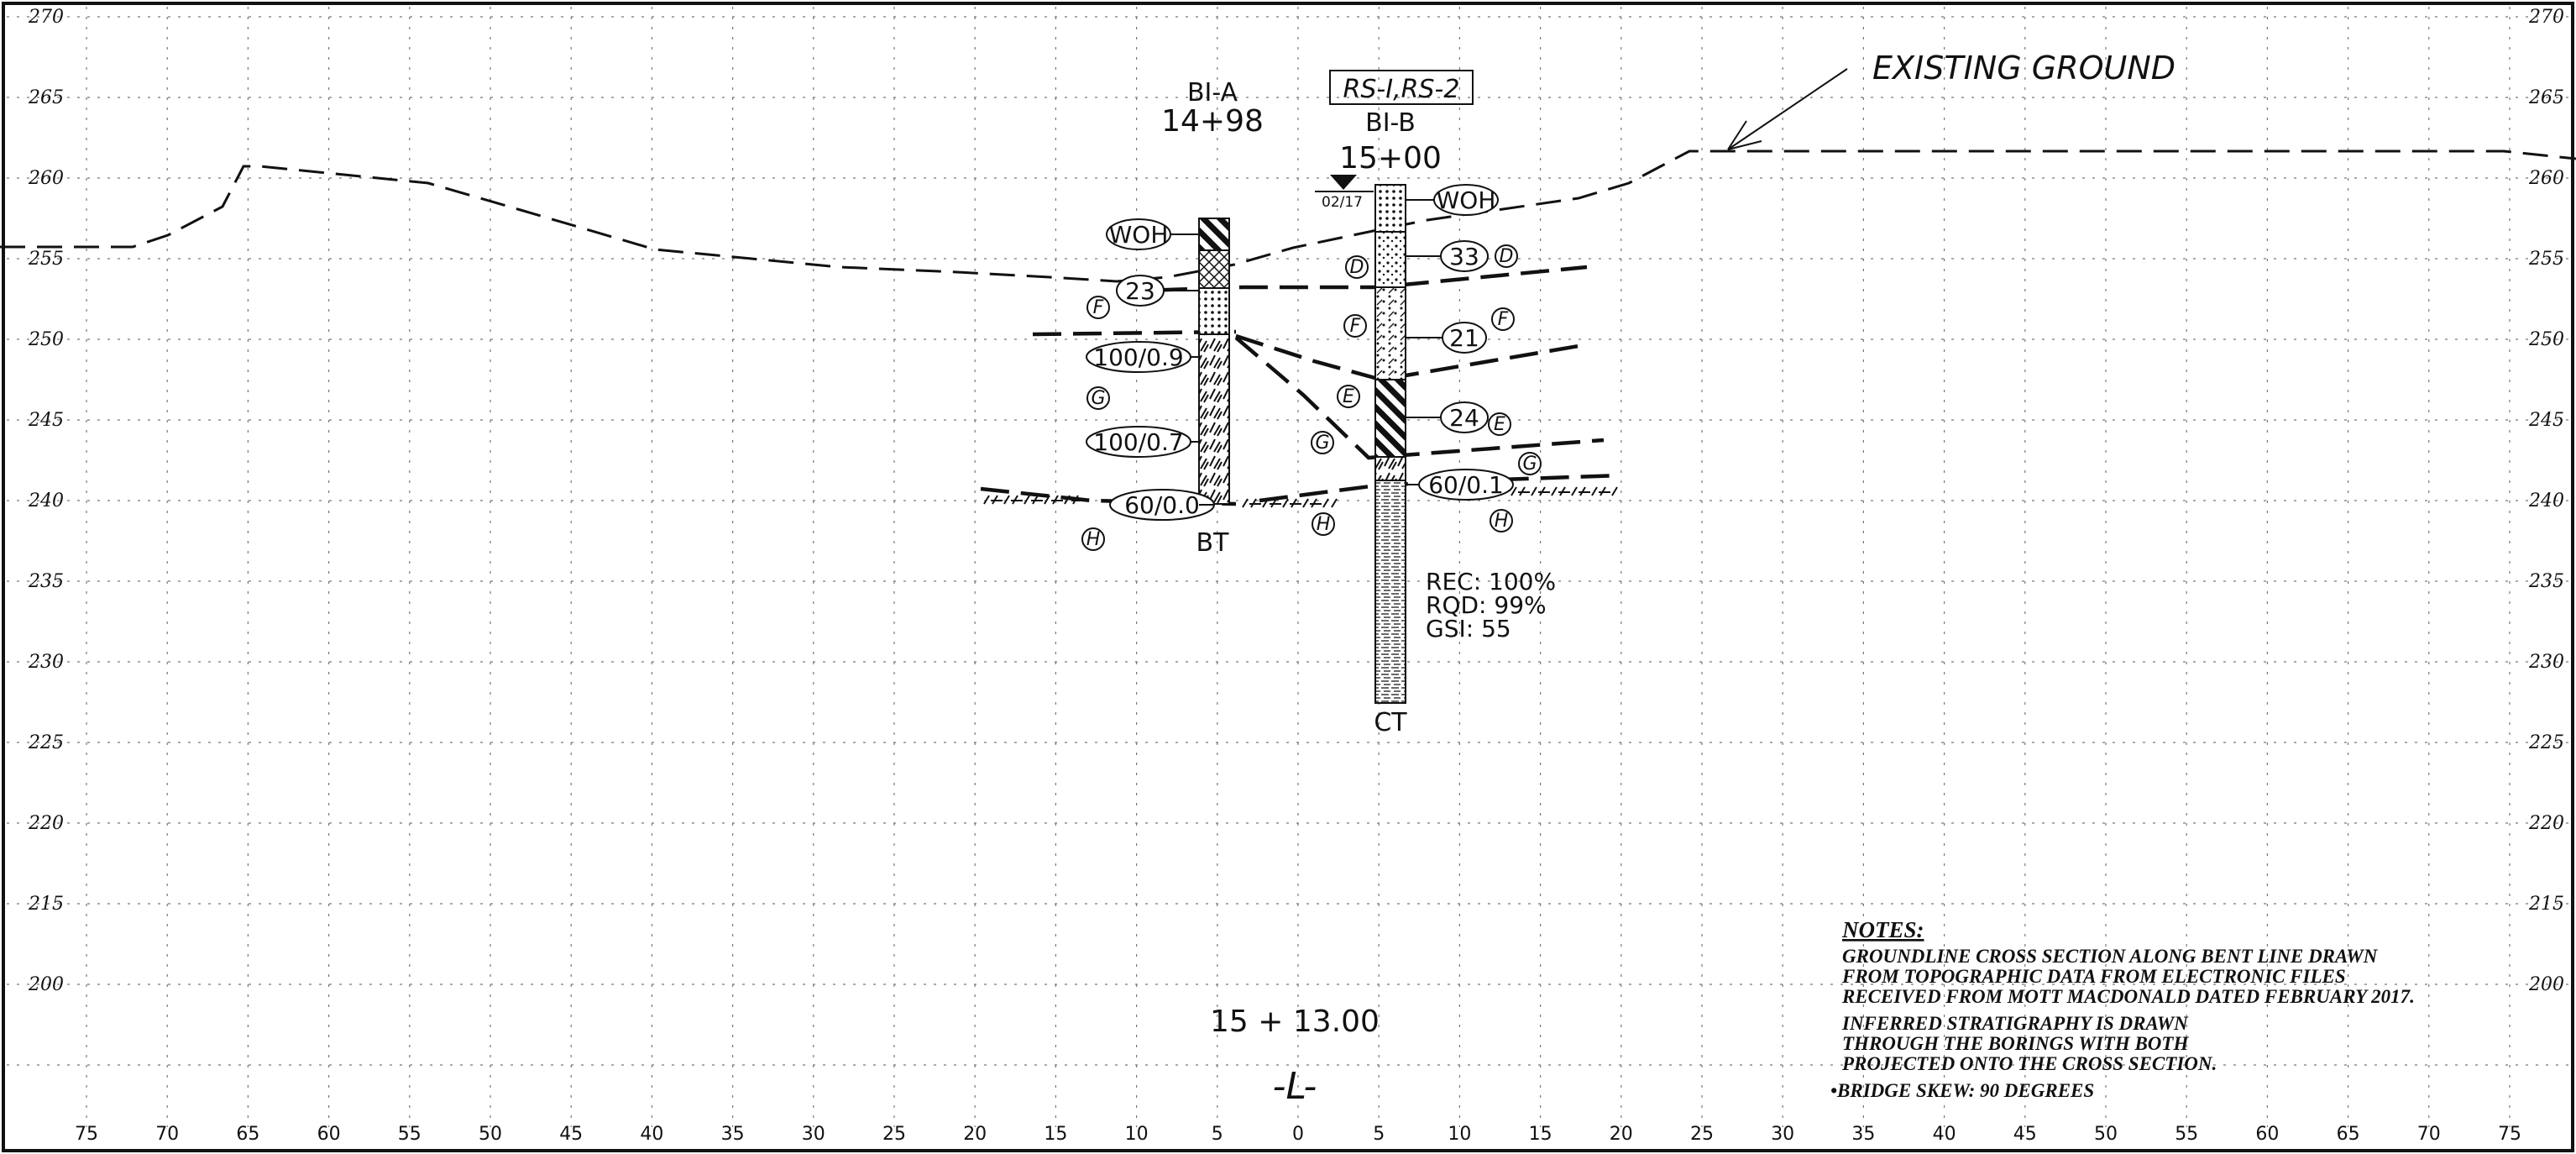  What do you see at coordinates (2106, 1134) in the screenshot?
I see `offset-label: 50` at bounding box center [2106, 1134].